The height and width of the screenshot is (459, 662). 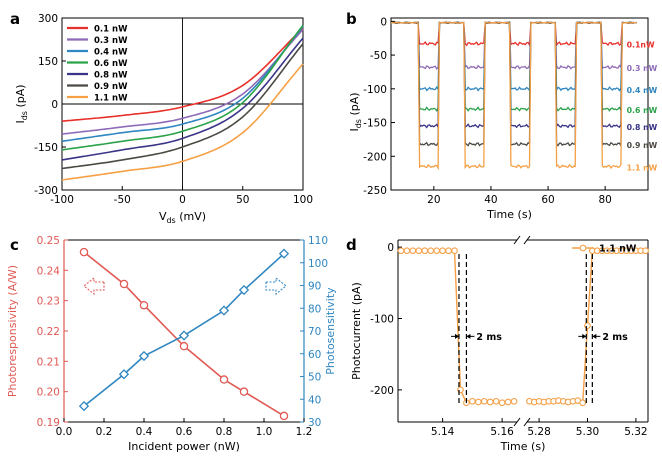 What do you see at coordinates (642, 68) in the screenshot?
I see `panel-b-series-label: 0.3 nW` at bounding box center [642, 68].